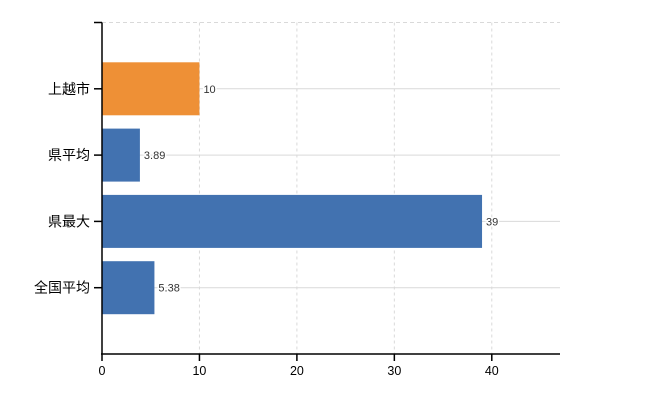 Image resolution: width=650 pixels, height=400 pixels. What do you see at coordinates (297, 371) in the screenshot?
I see `x-tick-label: 20` at bounding box center [297, 371].